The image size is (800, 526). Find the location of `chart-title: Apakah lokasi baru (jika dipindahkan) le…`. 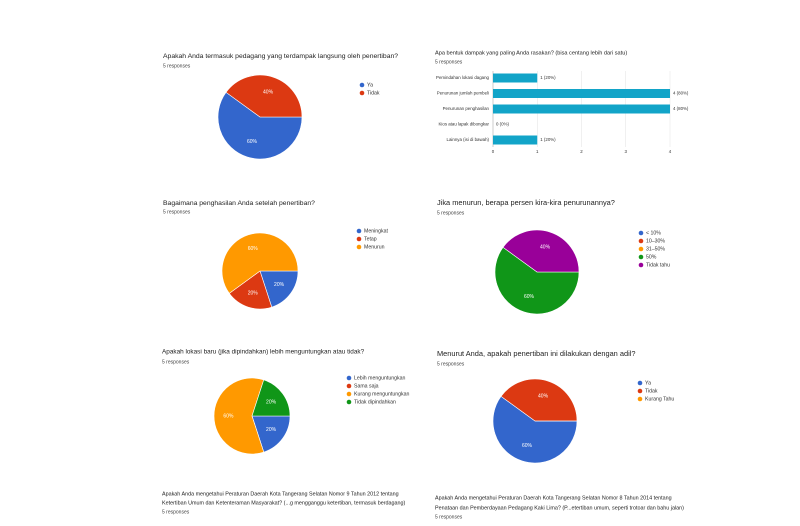

chart-title: Apakah lokasi baru (jika dipindahkan) le… is located at coordinates (263, 352).